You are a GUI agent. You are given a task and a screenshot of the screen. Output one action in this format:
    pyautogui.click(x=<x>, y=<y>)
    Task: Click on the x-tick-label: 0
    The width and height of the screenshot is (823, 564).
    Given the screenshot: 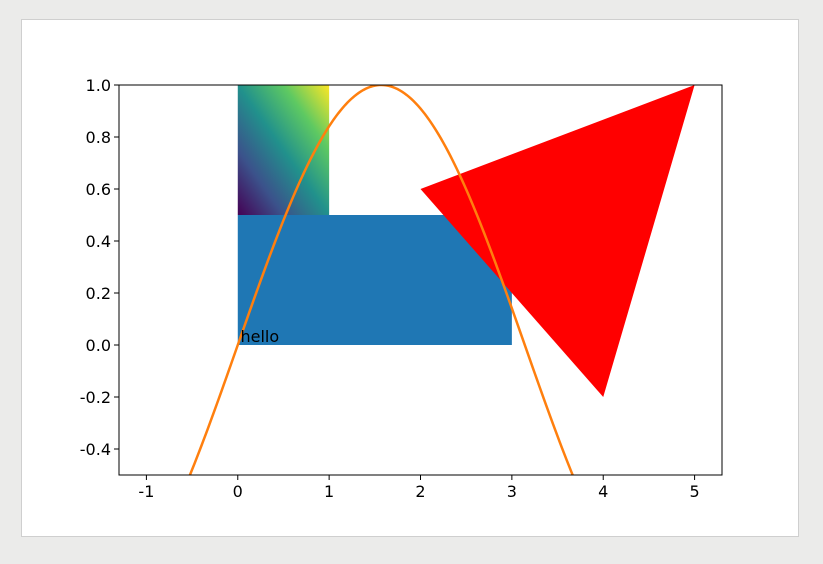 What is the action you would take?
    pyautogui.click(x=238, y=491)
    